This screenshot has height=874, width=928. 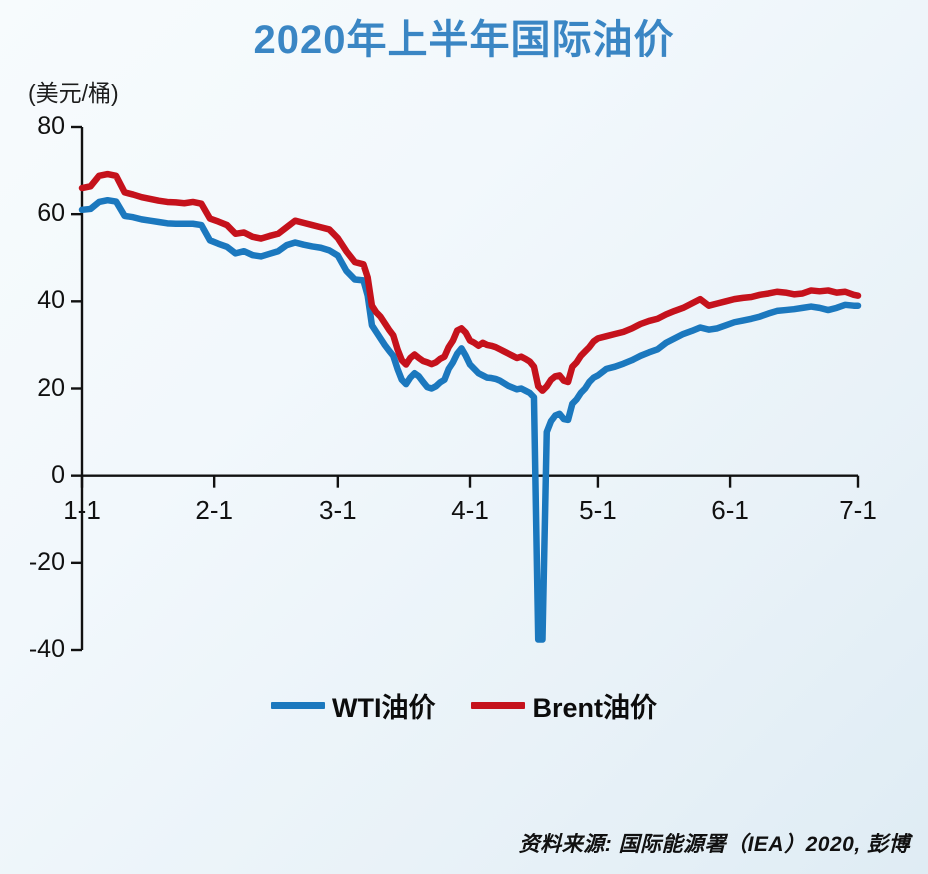 What do you see at coordinates (714, 844) in the screenshot?
I see `source-note: 资料来源: 国际能源署（IEA）2020, 彭博` at bounding box center [714, 844].